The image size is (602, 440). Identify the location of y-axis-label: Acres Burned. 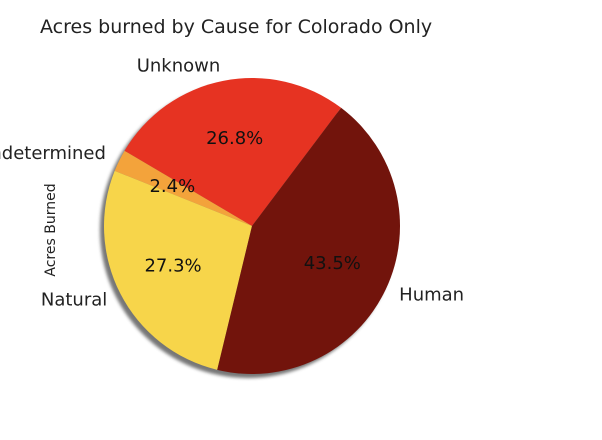
(51, 229).